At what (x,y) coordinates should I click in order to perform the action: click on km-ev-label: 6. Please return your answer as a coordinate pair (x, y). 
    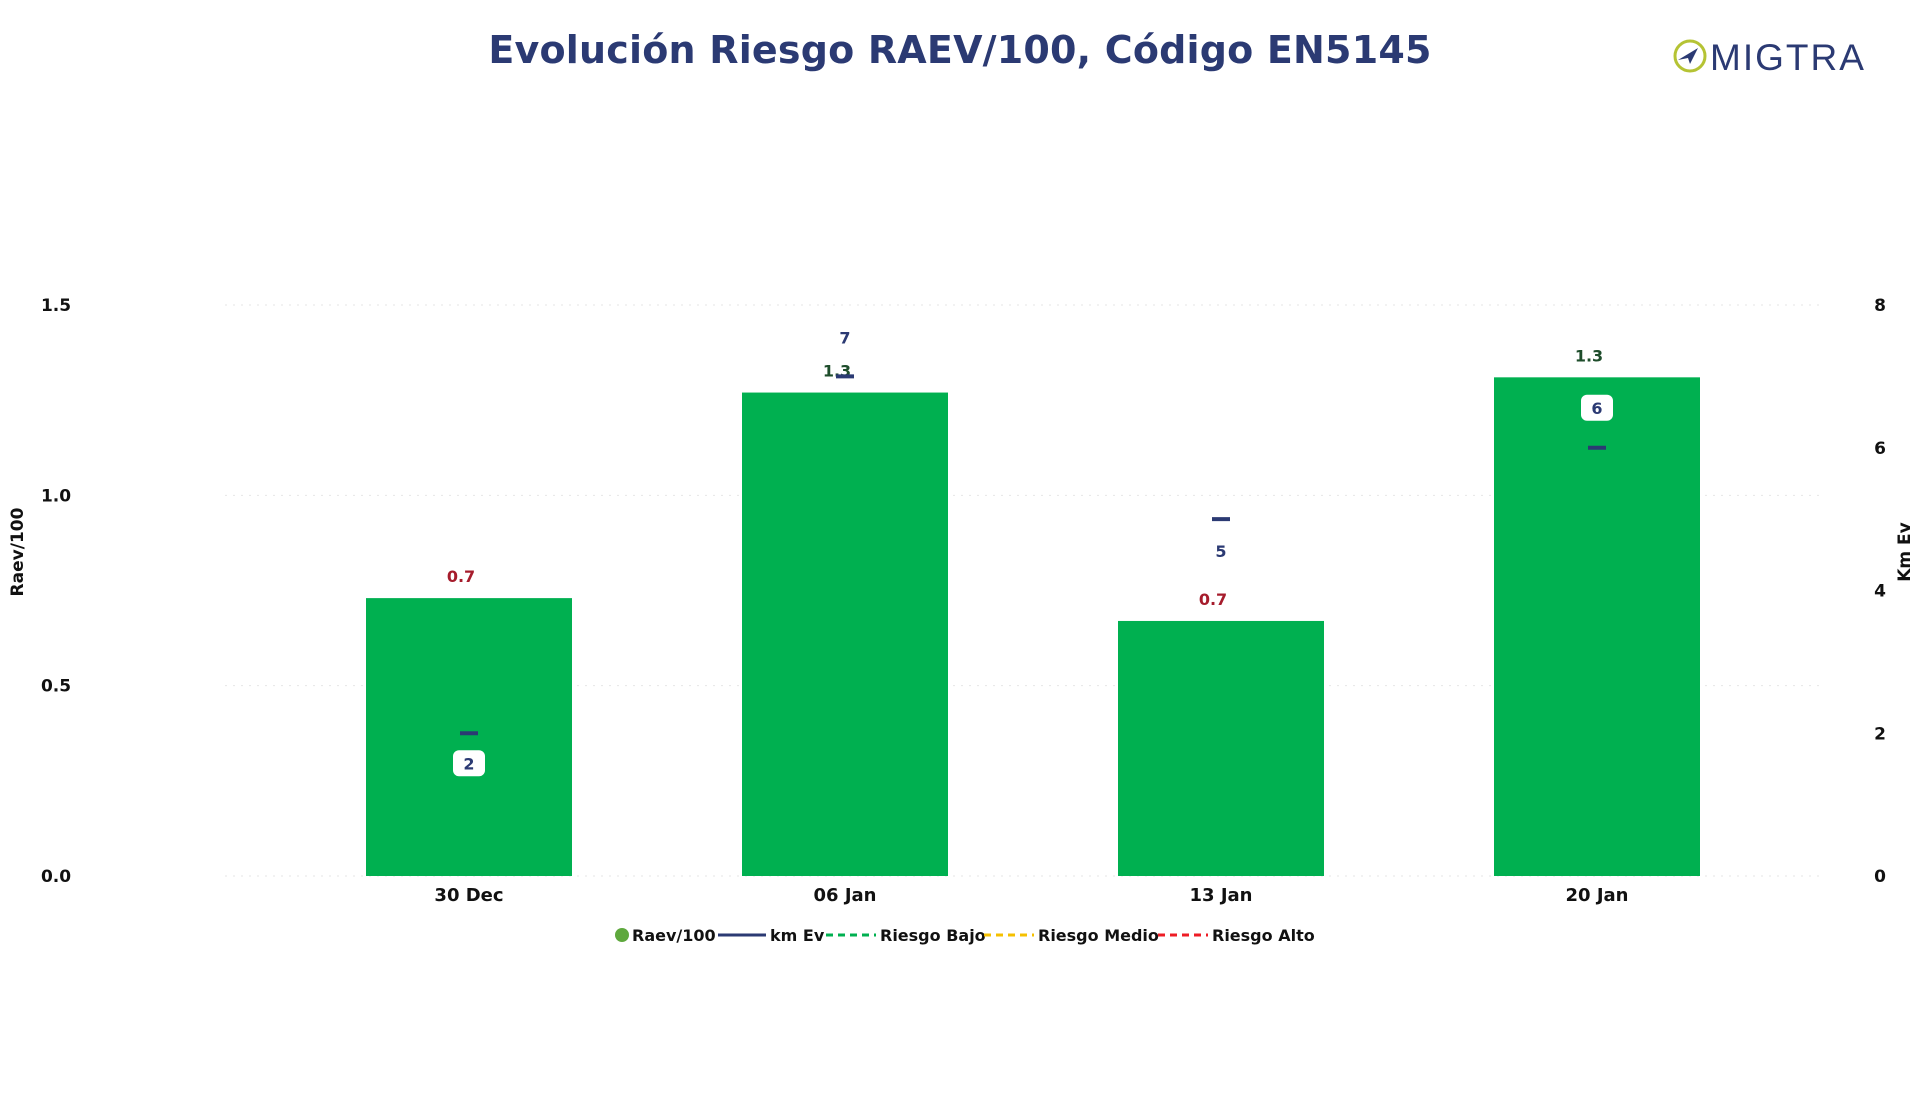
    Looking at the image, I should click on (1596, 408).